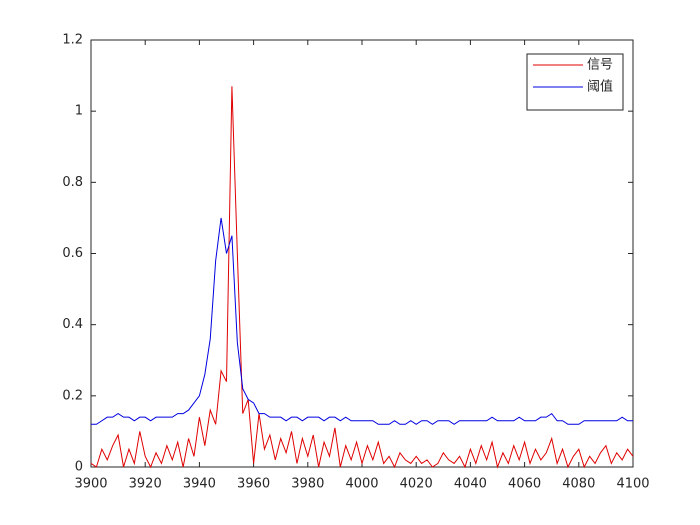 Image resolution: width=700 pixels, height=525 pixels. Describe the element at coordinates (90, 484) in the screenshot. I see `x-tick-label: 3900` at that location.